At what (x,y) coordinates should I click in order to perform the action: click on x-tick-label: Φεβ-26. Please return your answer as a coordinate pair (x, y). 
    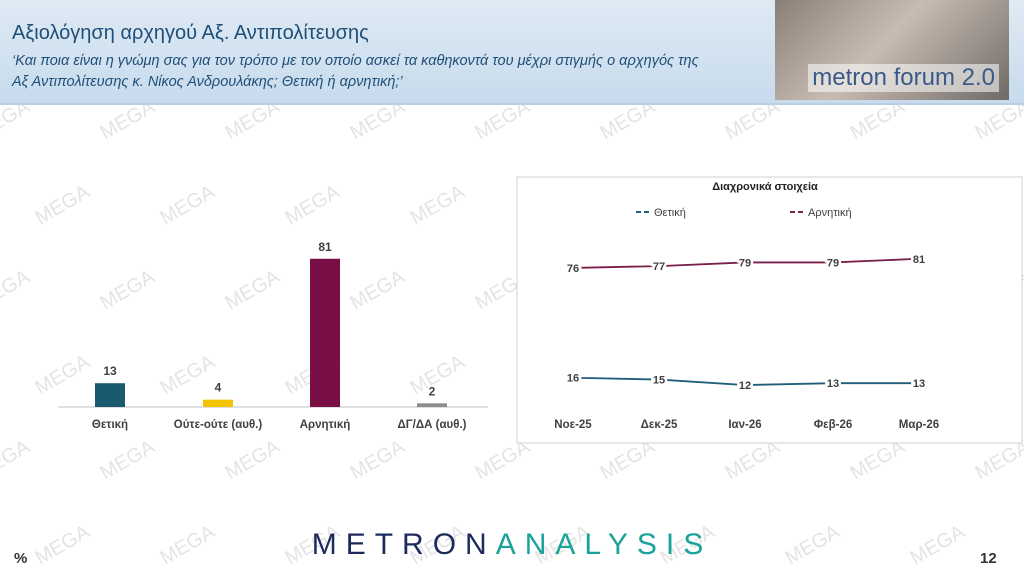
    Looking at the image, I should click on (833, 425).